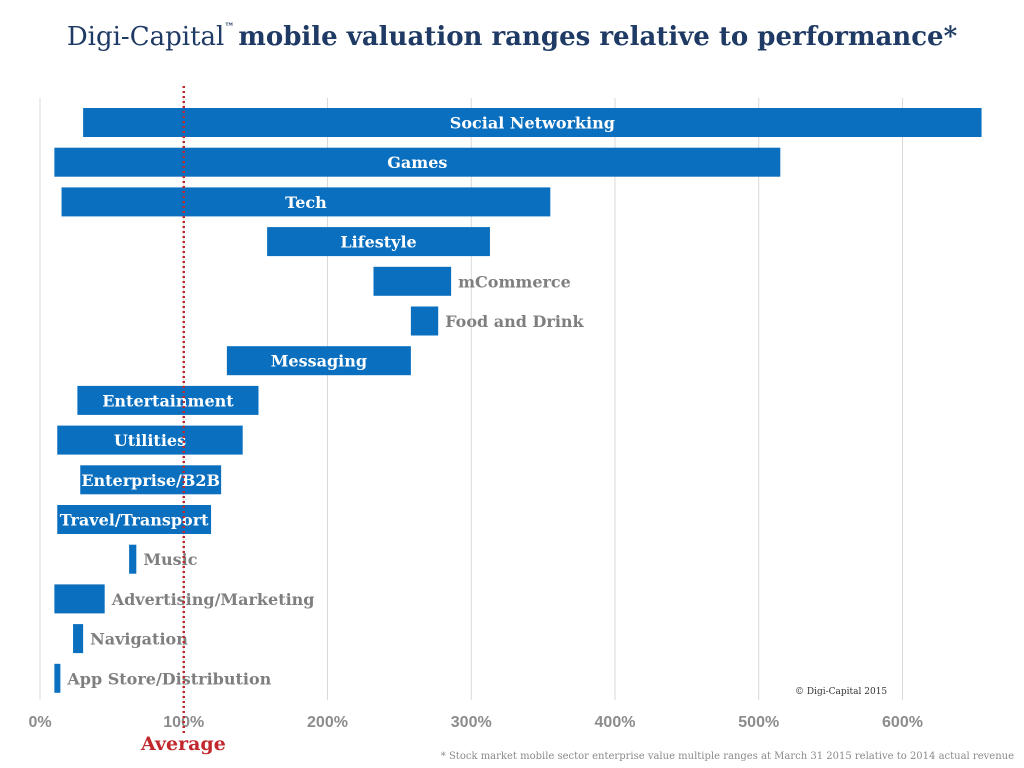 The height and width of the screenshot is (768, 1024). What do you see at coordinates (471, 722) in the screenshot?
I see `x-tick-label: 300%` at bounding box center [471, 722].